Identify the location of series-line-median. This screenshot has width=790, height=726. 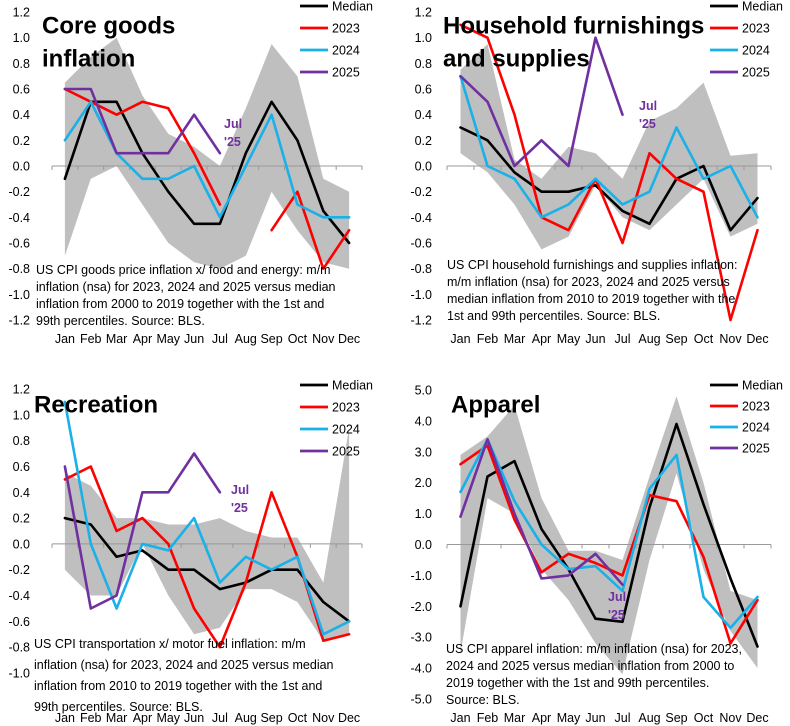
(609, 535).